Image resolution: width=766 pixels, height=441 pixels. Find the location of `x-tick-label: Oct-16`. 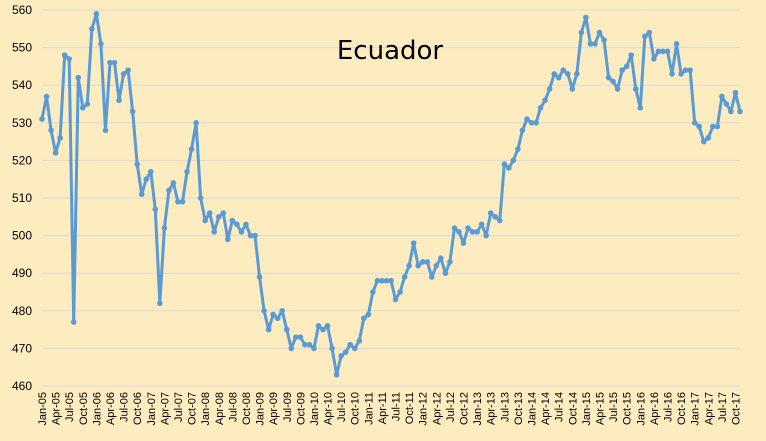

x-tick-label: Oct-16 is located at coordinates (682, 408).